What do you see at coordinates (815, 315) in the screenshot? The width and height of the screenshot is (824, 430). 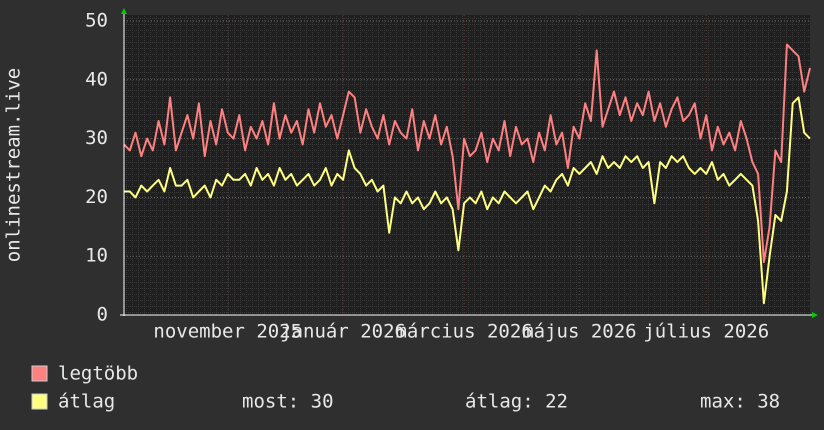 I see `x-arrow` at bounding box center [815, 315].